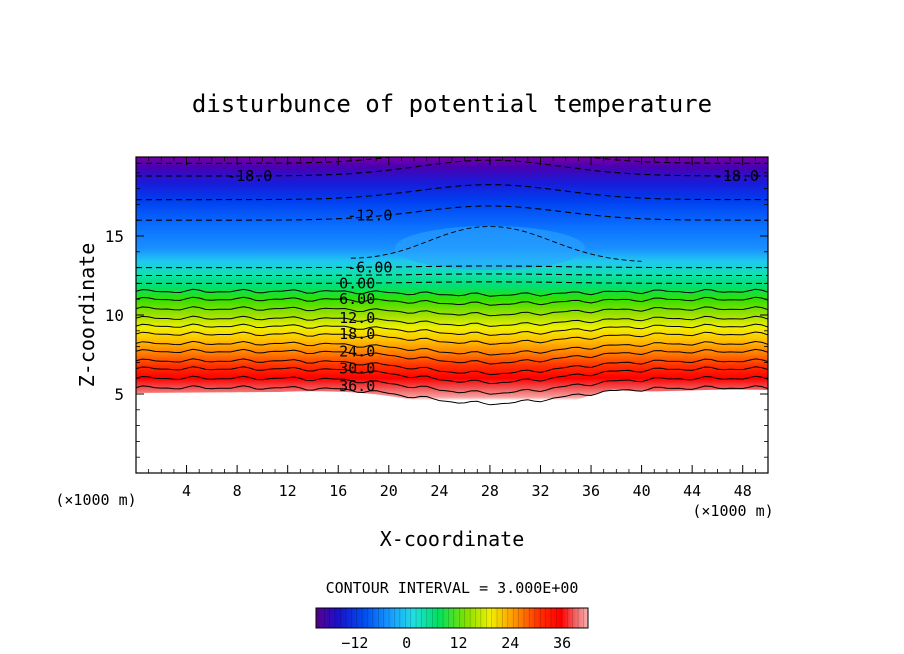 This screenshot has height=654, width=904. What do you see at coordinates (562, 643) in the screenshot?
I see `colorbar-tick-label: 36` at bounding box center [562, 643].